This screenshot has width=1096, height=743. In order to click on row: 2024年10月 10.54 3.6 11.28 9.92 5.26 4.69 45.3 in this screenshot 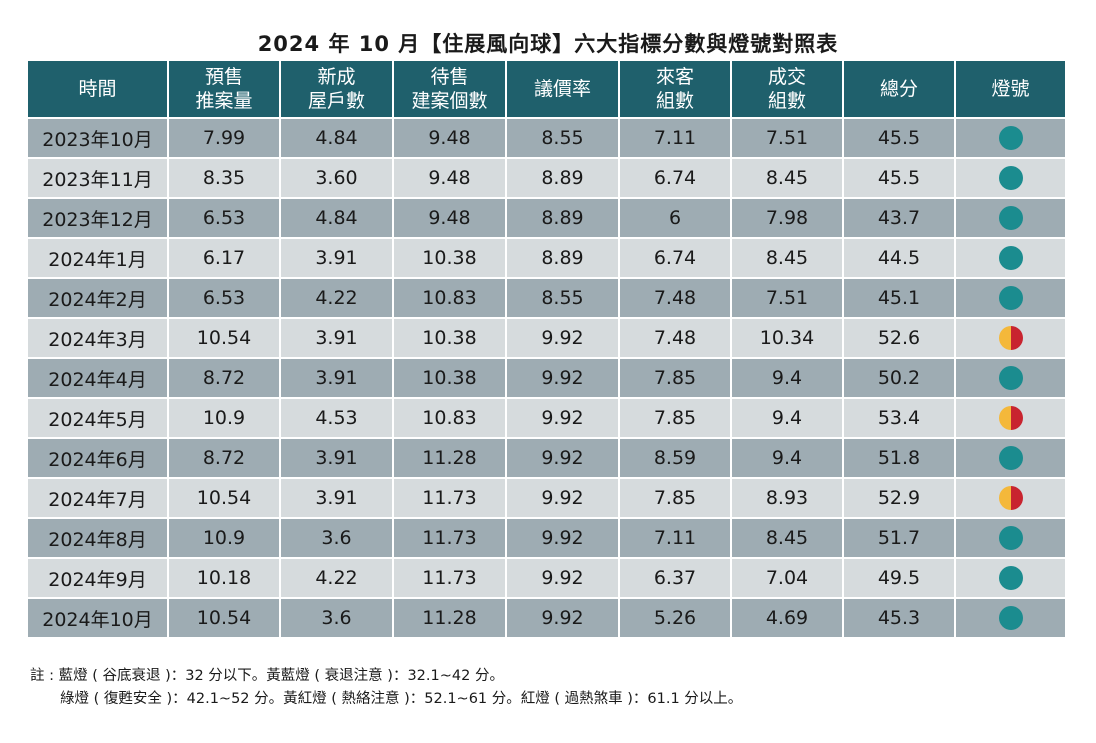, I will do `click(546, 618)`.